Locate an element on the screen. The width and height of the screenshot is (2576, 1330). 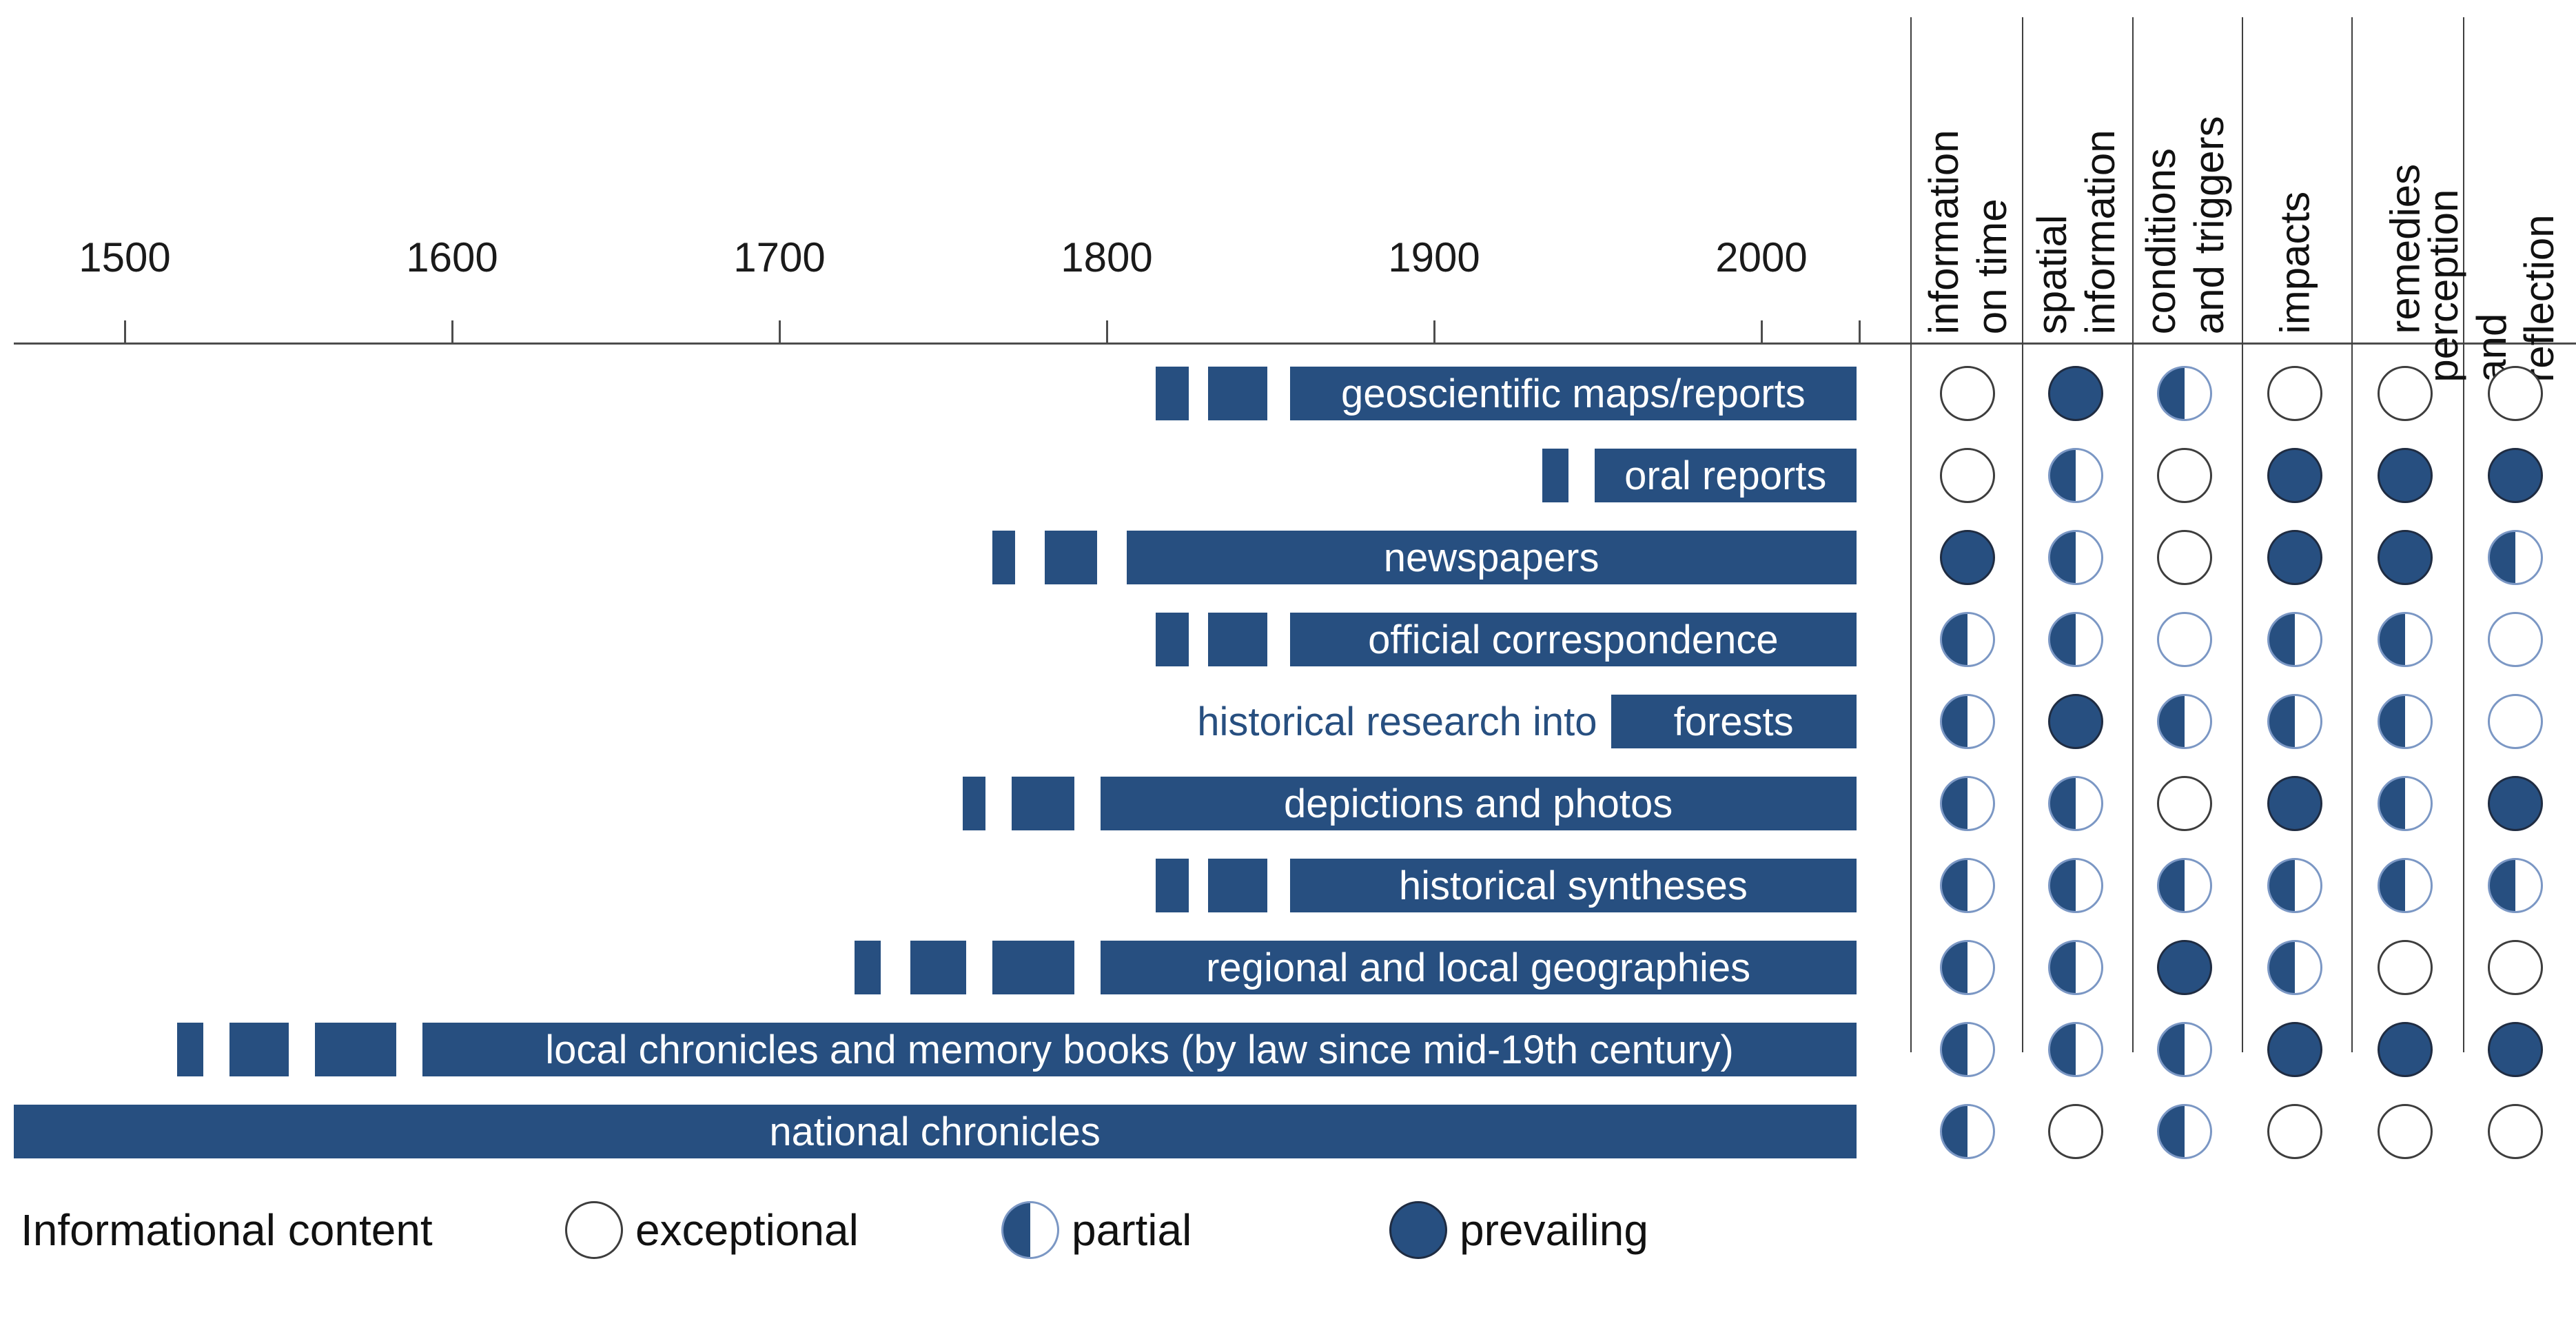
column-header-spatial-information: spatial information is located at coordinates (2075, 232).